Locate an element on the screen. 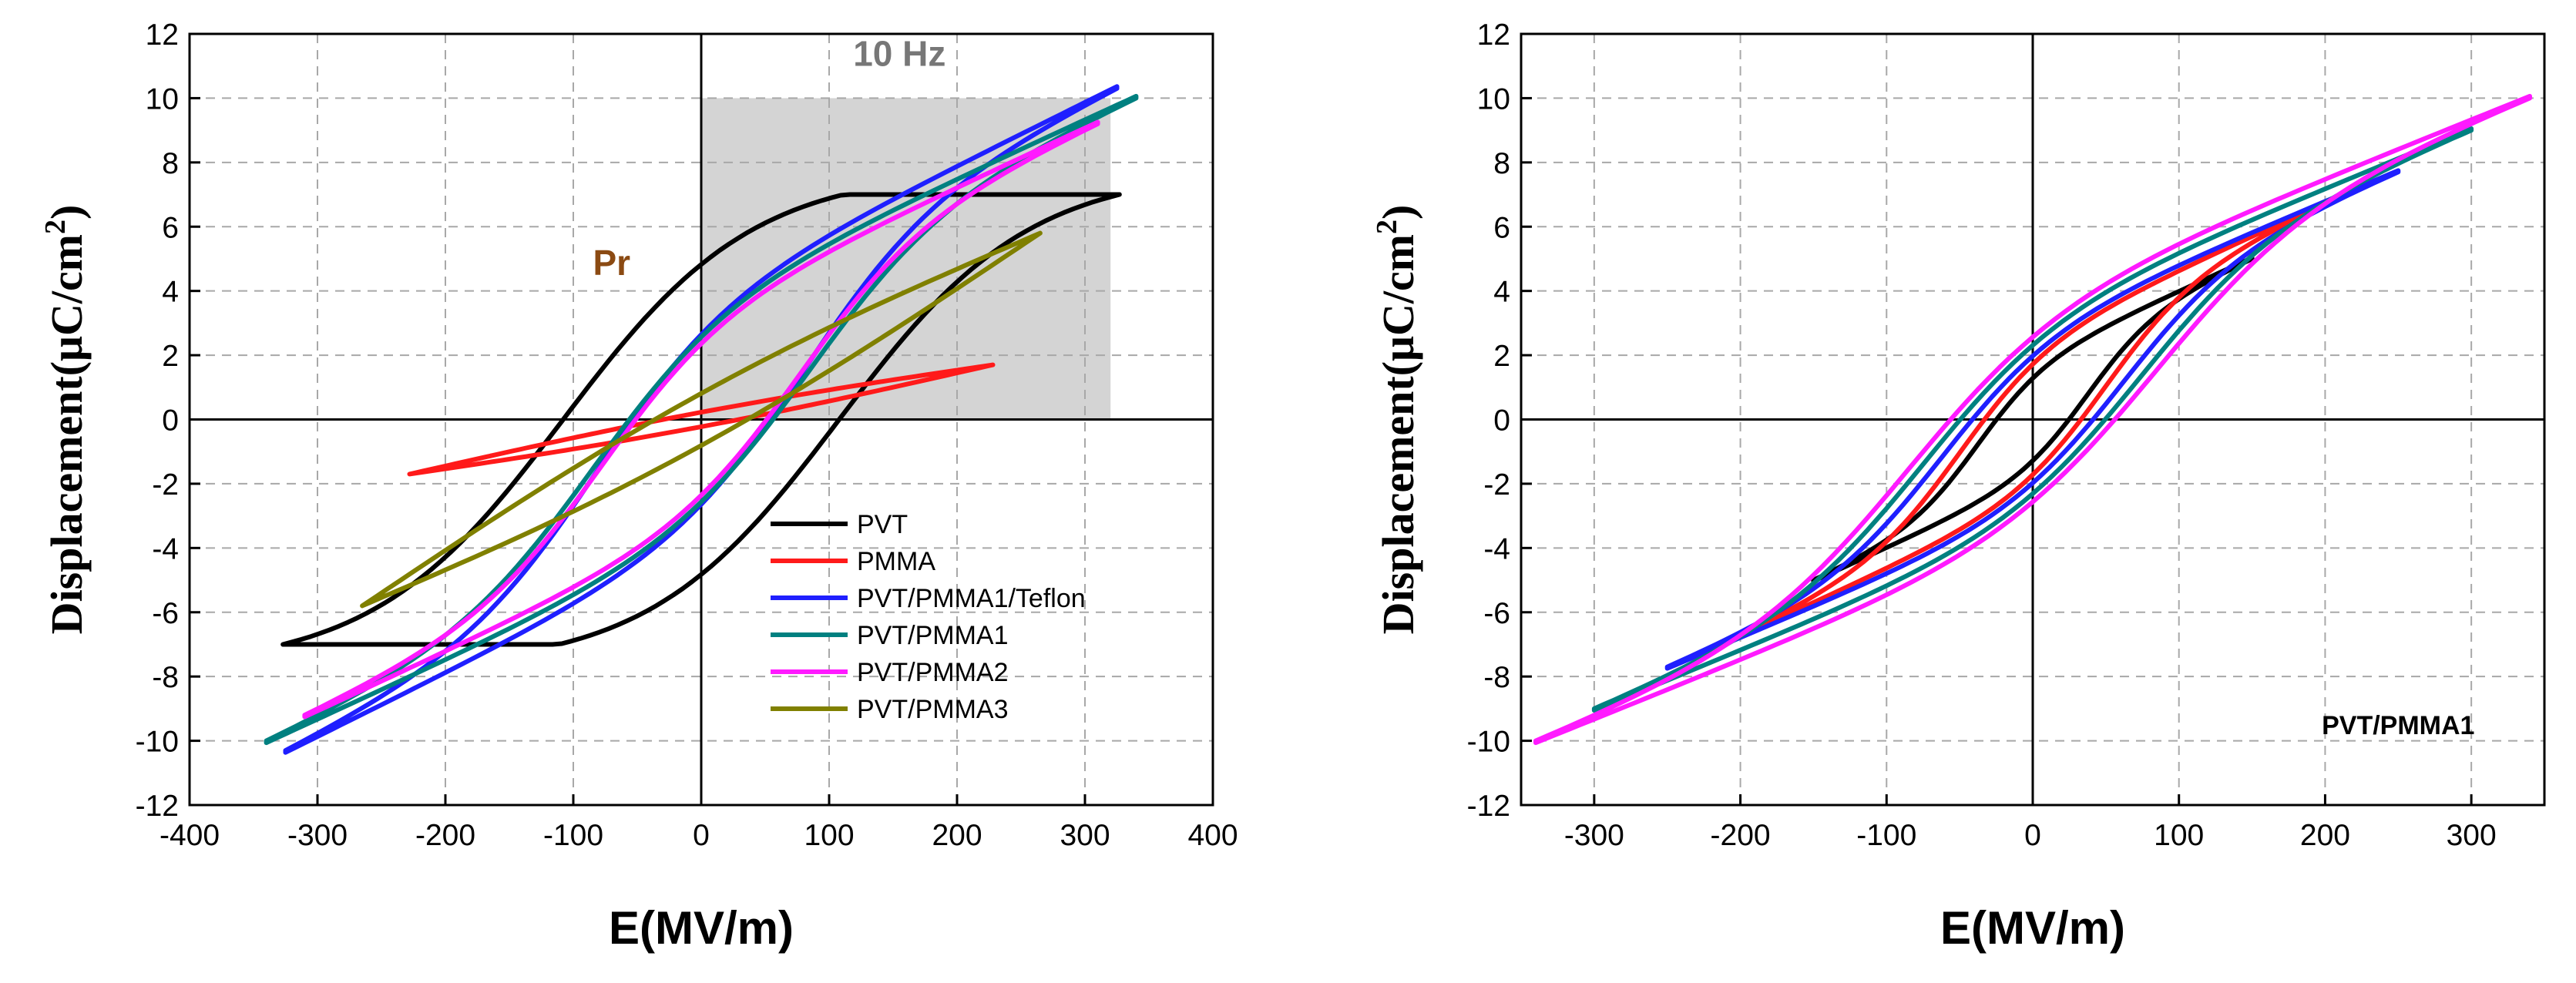 Image resolution: width=2576 pixels, height=983 pixels. series-line-250-mv-m is located at coordinates (2032, 420).